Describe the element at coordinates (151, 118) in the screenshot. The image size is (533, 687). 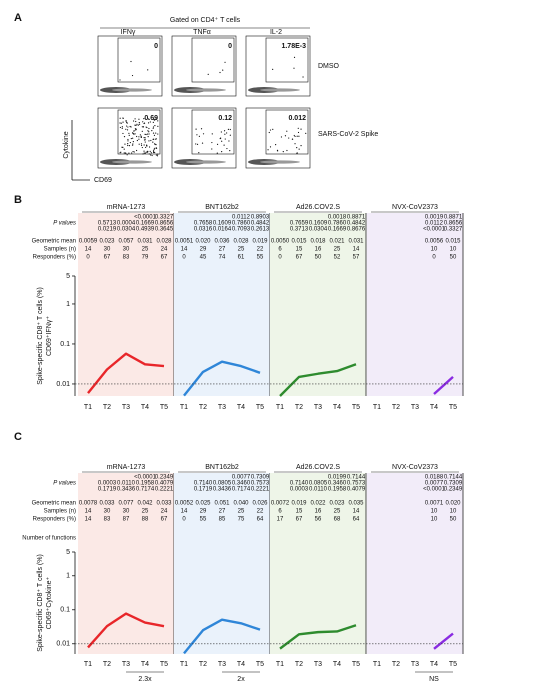
I see `gate-value: 0.69` at that location.